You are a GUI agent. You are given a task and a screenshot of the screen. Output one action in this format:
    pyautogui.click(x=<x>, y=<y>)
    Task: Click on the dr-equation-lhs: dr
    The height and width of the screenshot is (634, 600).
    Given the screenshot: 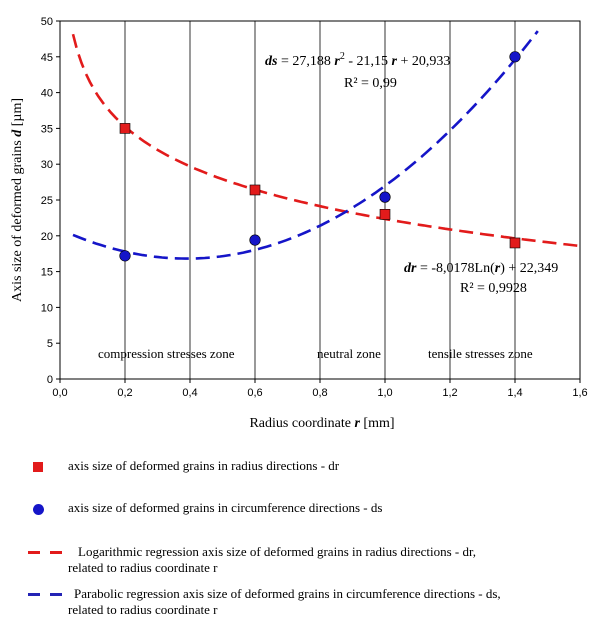 What is the action you would take?
    pyautogui.click(x=410, y=268)
    